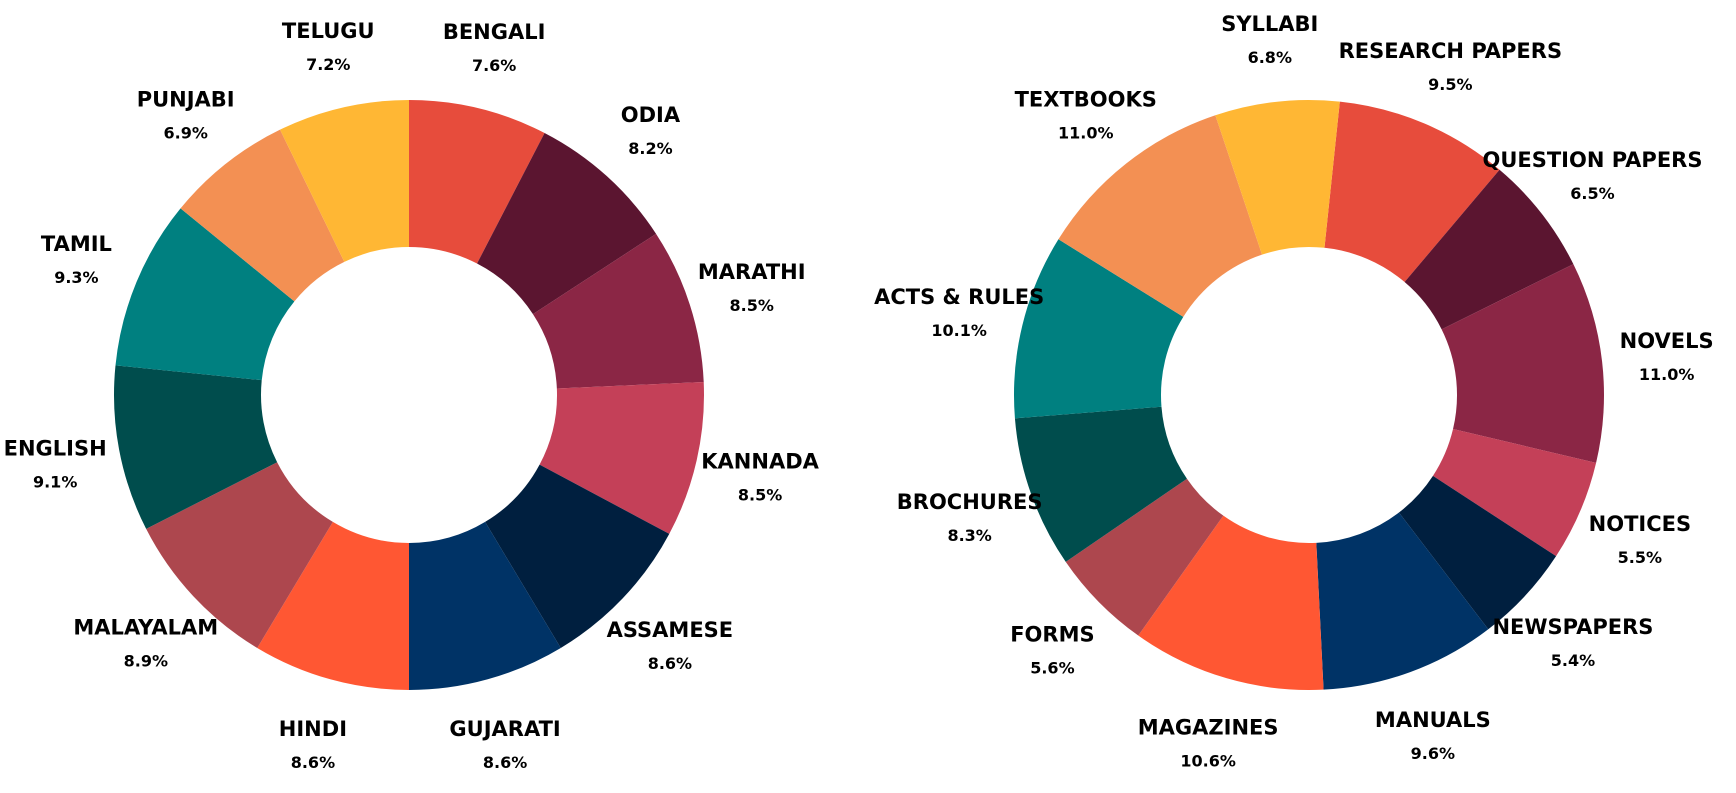 The image size is (1736, 793). What do you see at coordinates (1433, 753) in the screenshot?
I see `percent-label-manuals: 9.6%` at bounding box center [1433, 753].